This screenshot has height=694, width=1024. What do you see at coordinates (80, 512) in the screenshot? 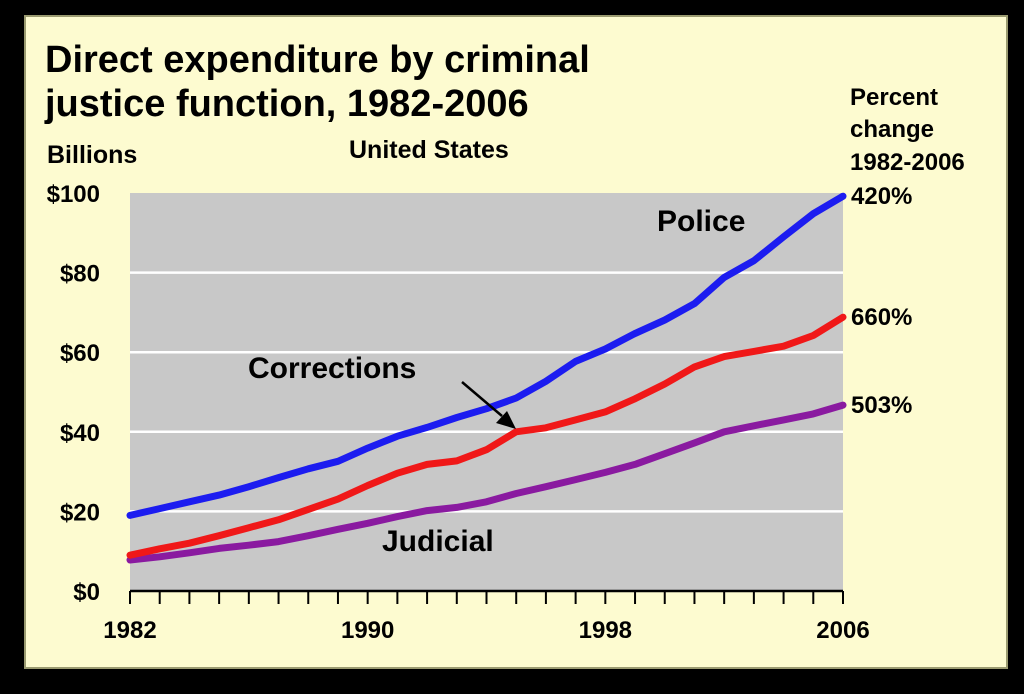
I see `y-tick-label: $20` at bounding box center [80, 512].